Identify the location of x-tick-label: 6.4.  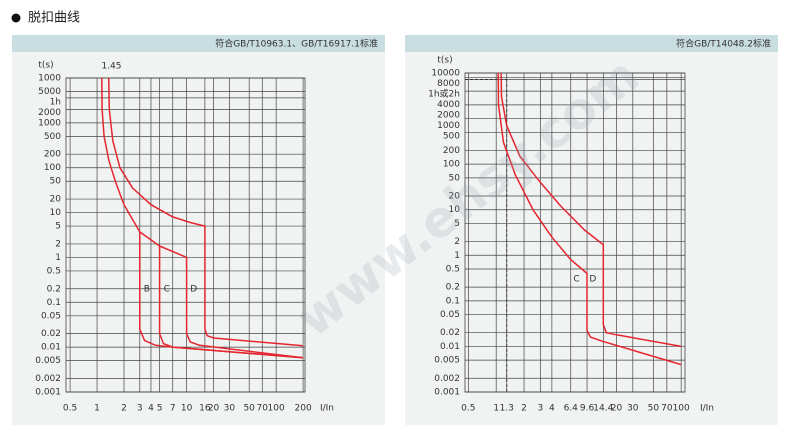
(571, 409).